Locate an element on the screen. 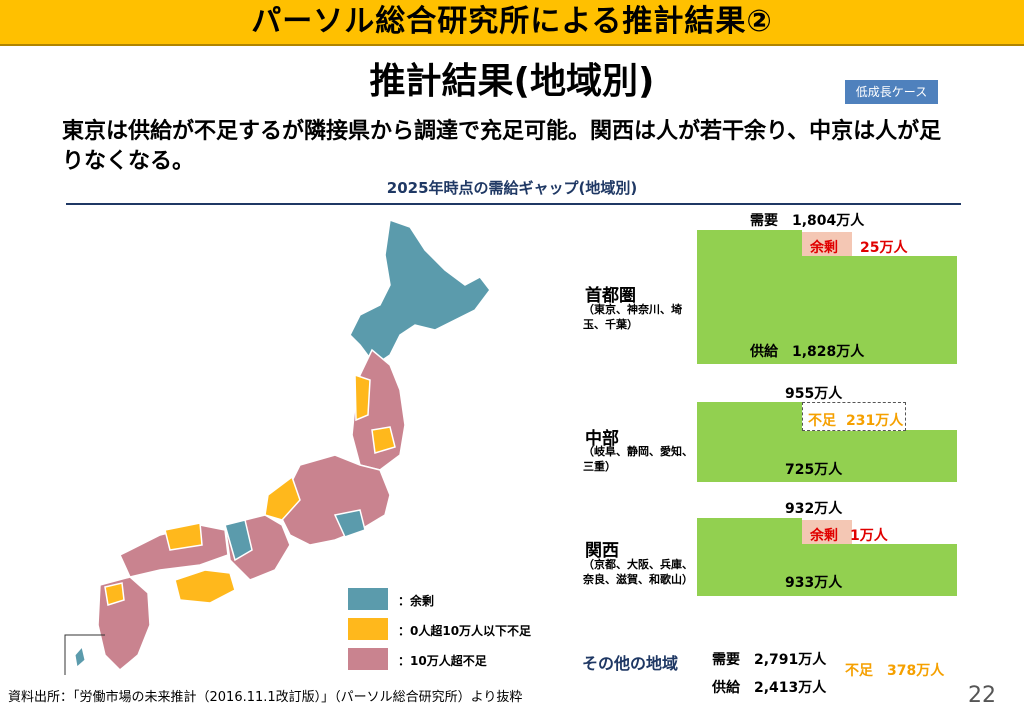 This screenshot has height=713, width=1024. region-name-other: その他の地域 is located at coordinates (630, 663).